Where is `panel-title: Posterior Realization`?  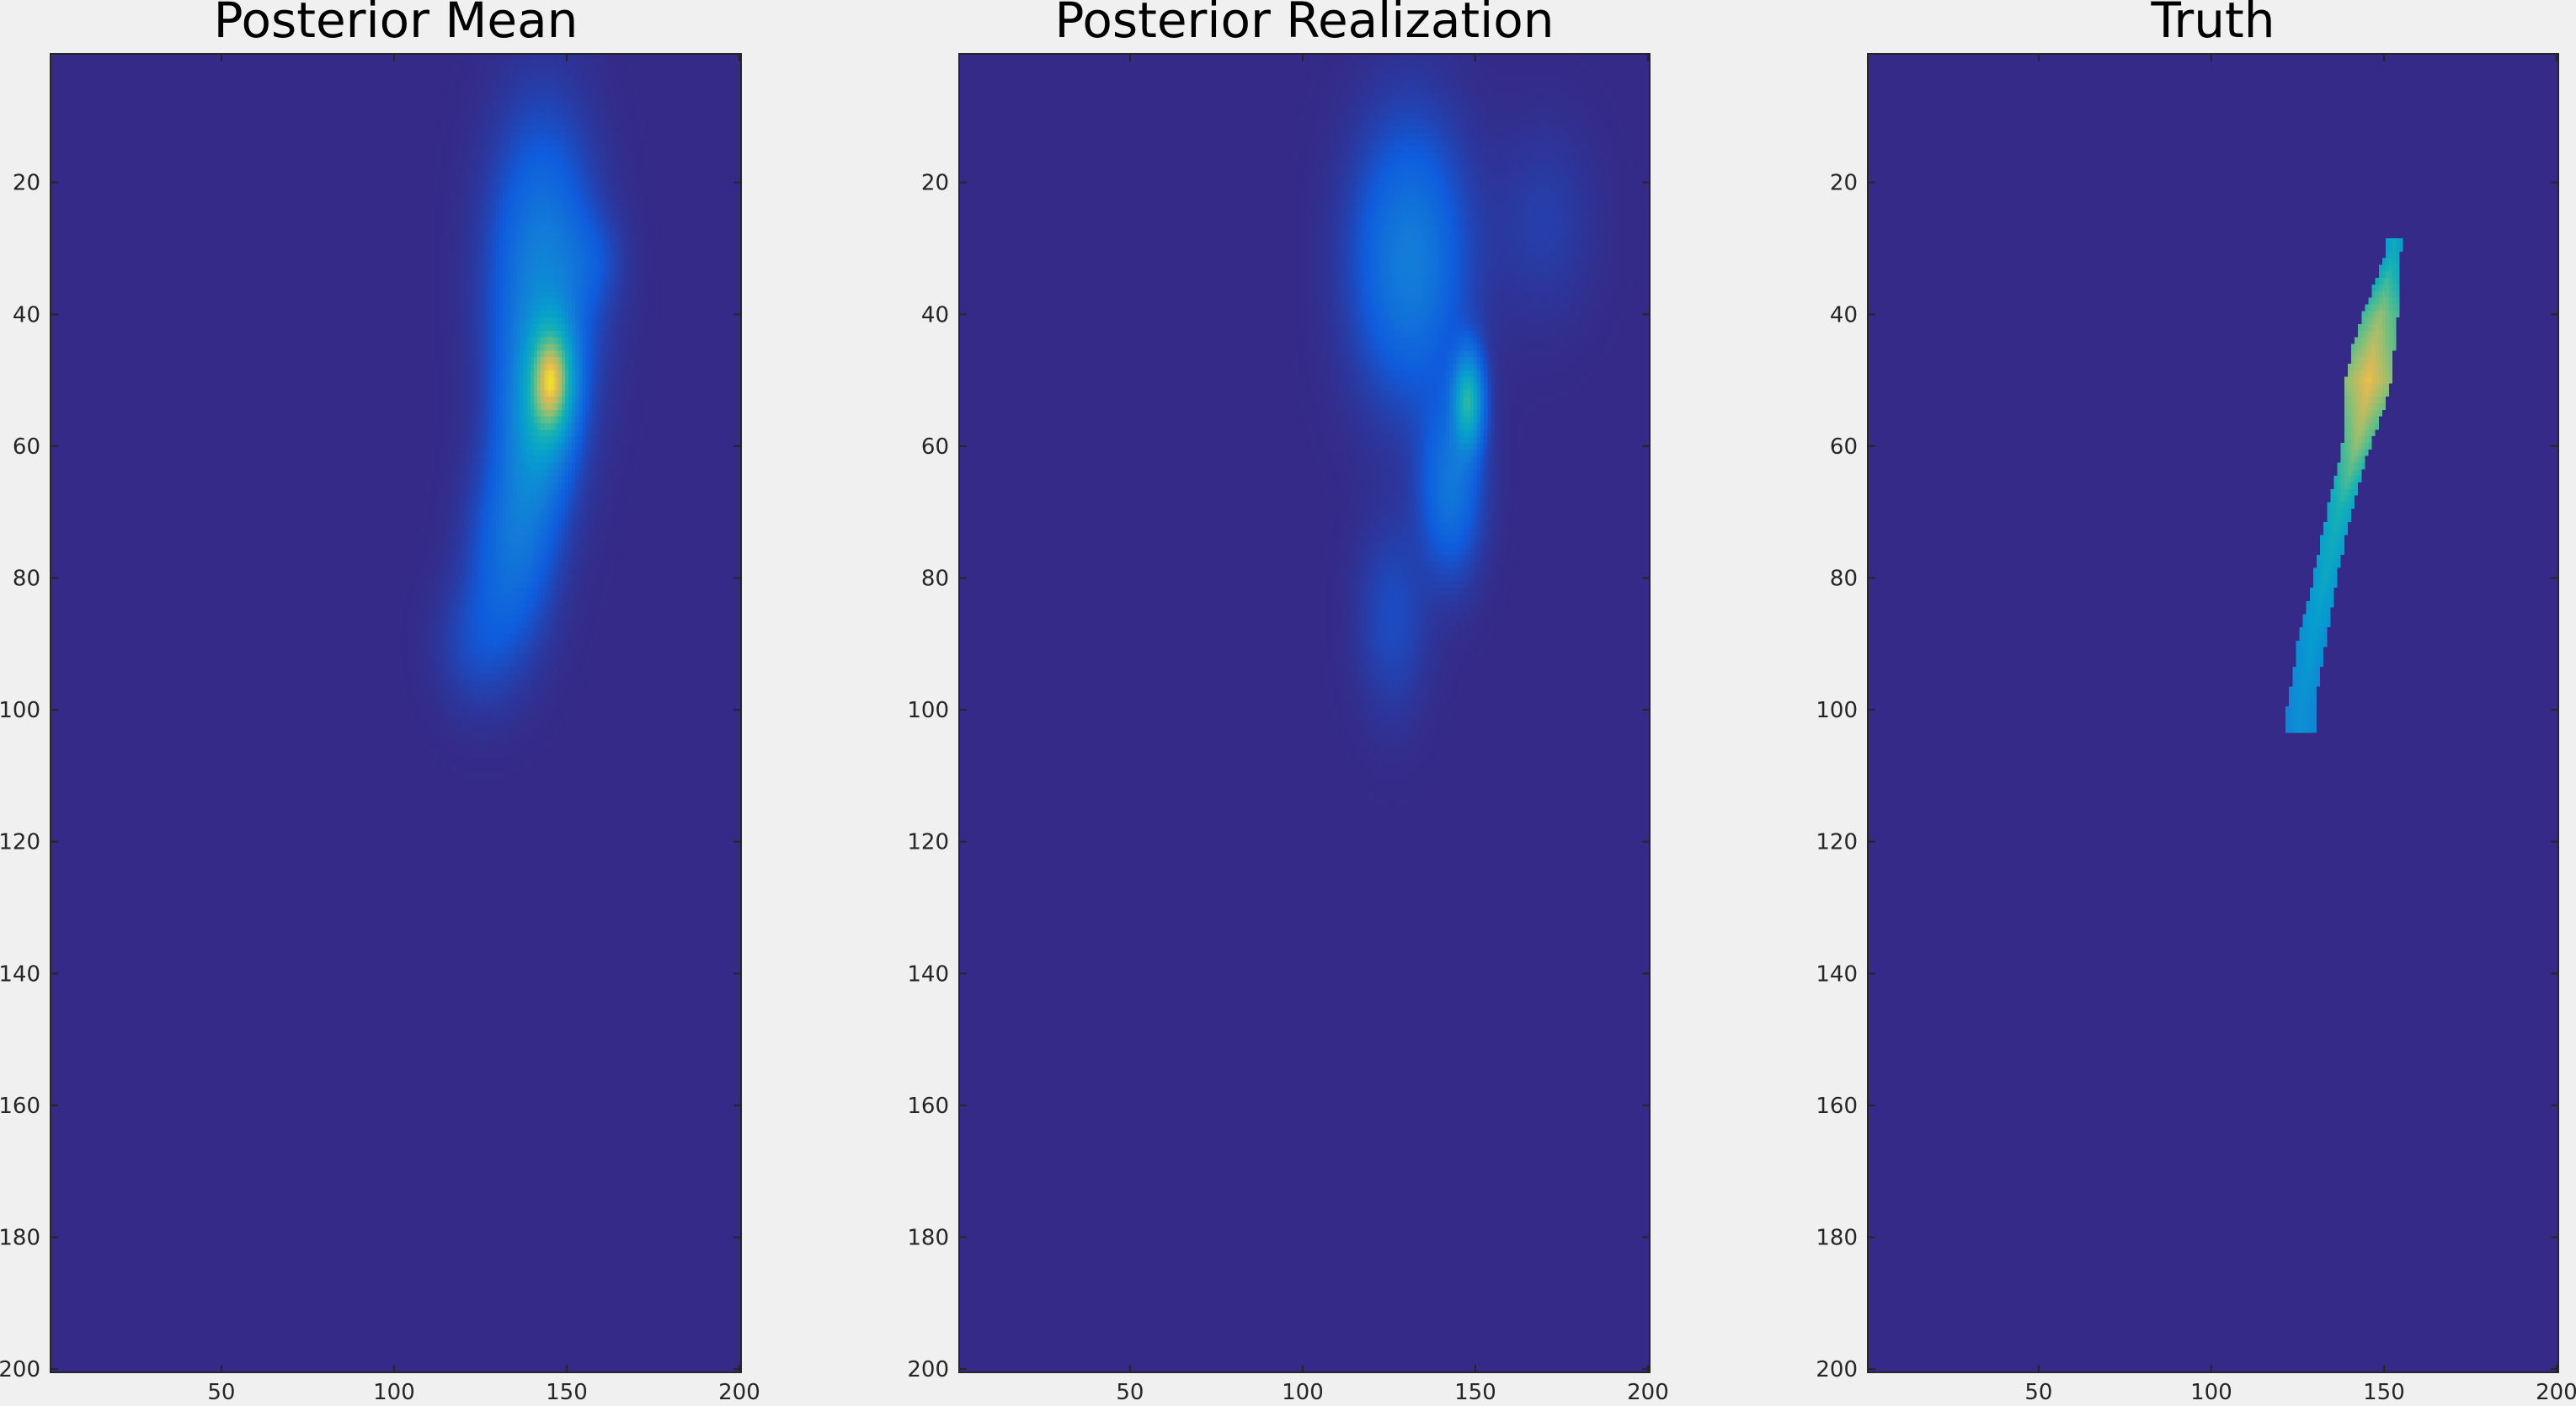
panel-title: Posterior Realization is located at coordinates (1305, 24).